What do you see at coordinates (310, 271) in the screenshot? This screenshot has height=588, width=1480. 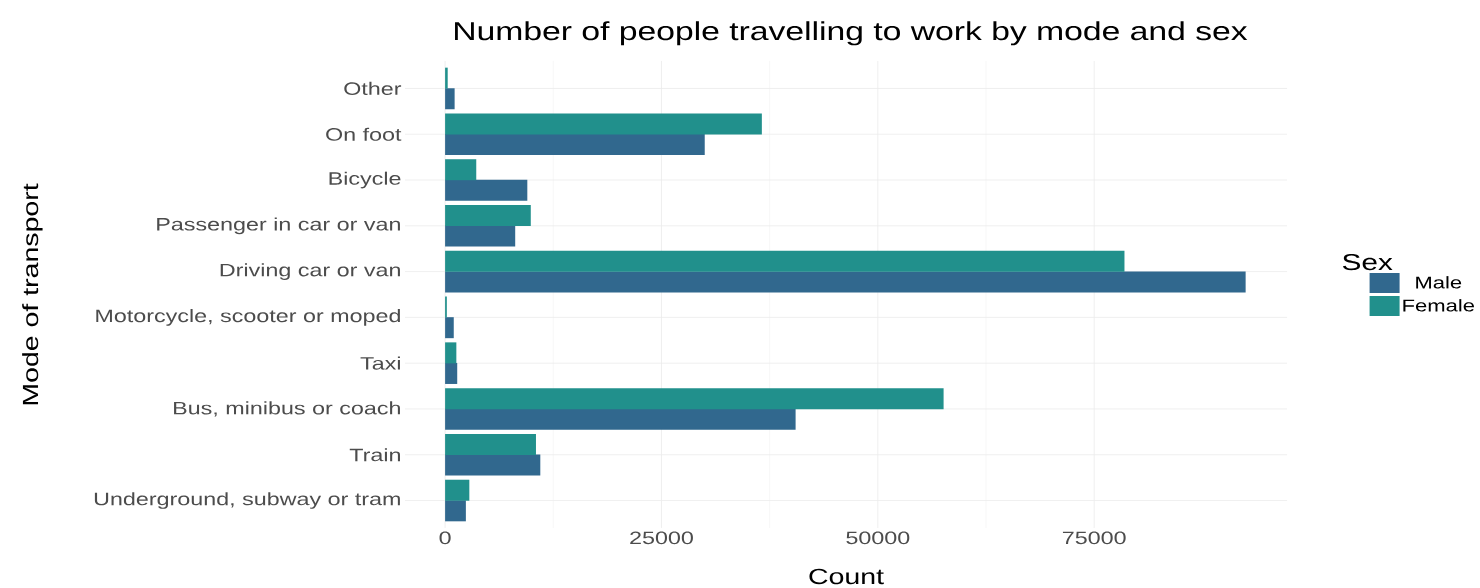 I see `y-tick-label: Driving car or van` at bounding box center [310, 271].